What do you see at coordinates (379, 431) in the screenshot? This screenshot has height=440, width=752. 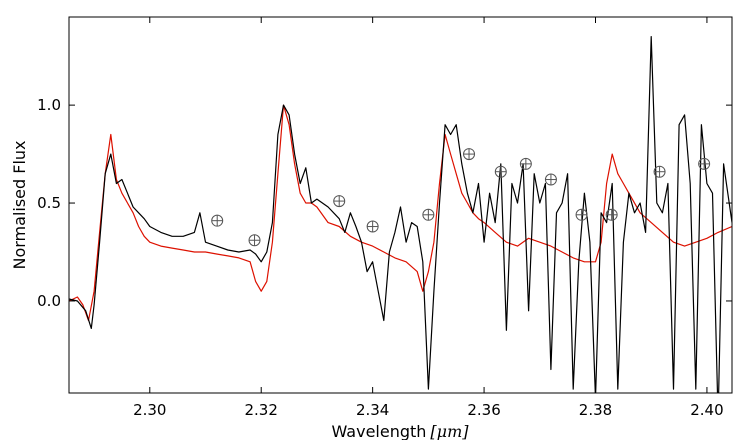 I see `x-axis-label-text: Wavelength` at bounding box center [379, 431].